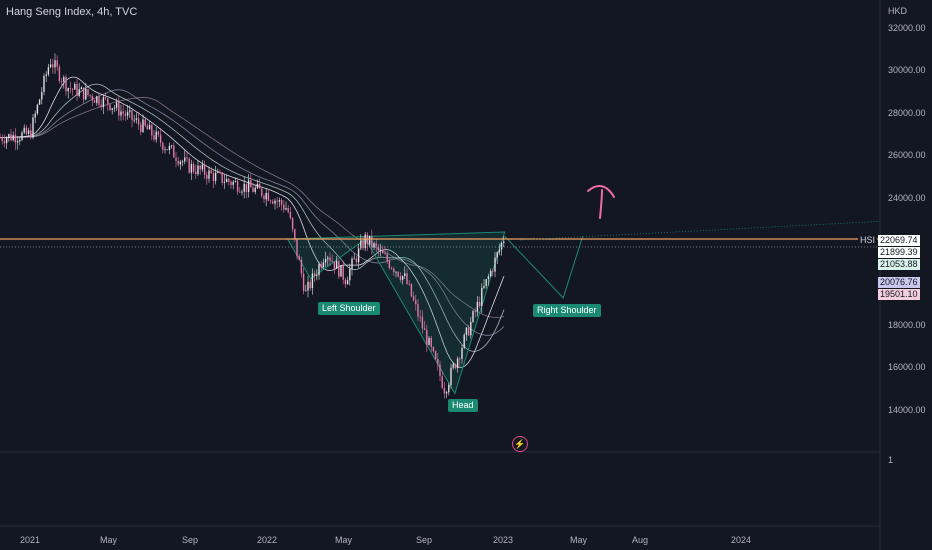  Describe the element at coordinates (424, 540) in the screenshot. I see `time-tick: Sep` at that location.